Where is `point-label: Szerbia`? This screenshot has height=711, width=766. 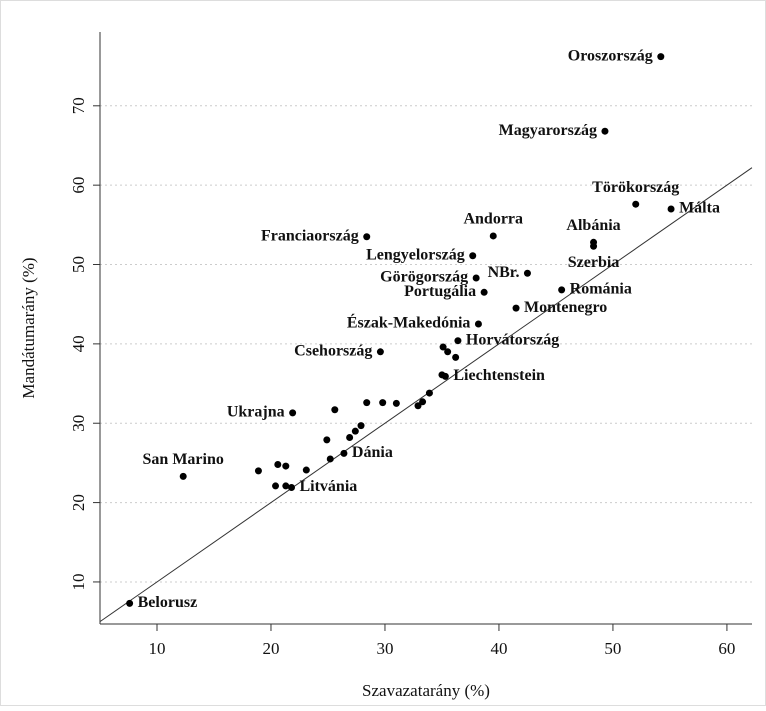
point-label: Szerbia is located at coordinates (594, 262).